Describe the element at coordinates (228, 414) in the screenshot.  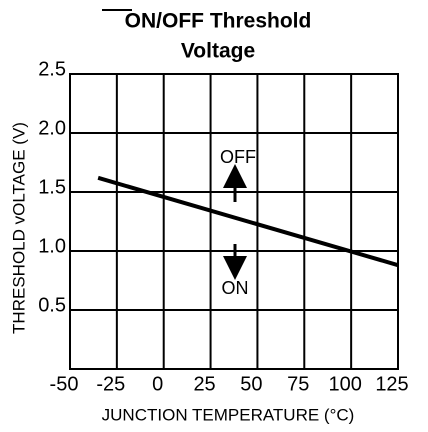
I see `x-axis-label: JUNCTION TEMPERATURE (°C)` at that location.